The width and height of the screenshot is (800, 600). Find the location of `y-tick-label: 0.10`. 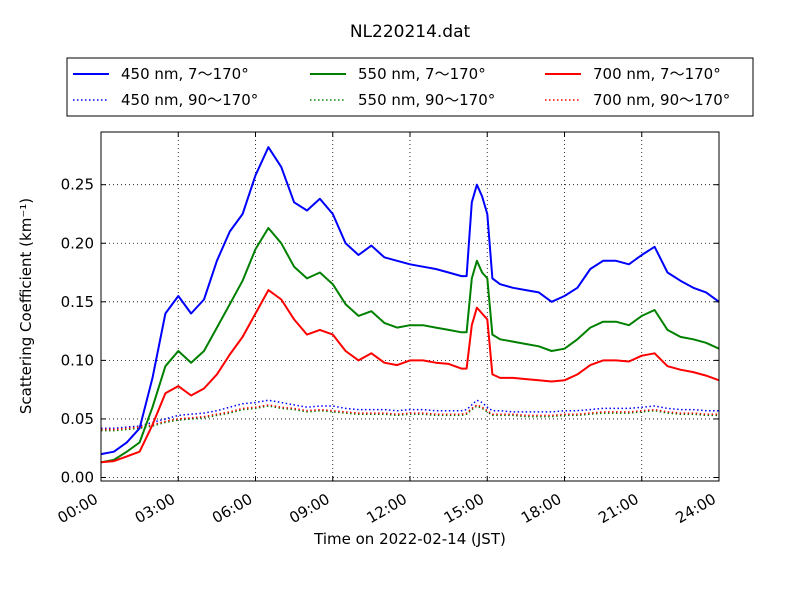

y-tick-label: 0.10 is located at coordinates (77, 360).